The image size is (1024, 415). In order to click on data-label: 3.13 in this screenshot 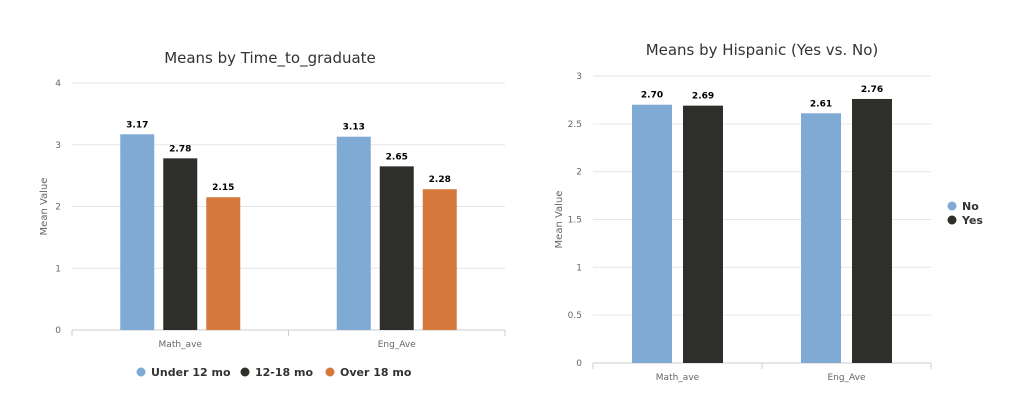, I will do `click(354, 128)`.